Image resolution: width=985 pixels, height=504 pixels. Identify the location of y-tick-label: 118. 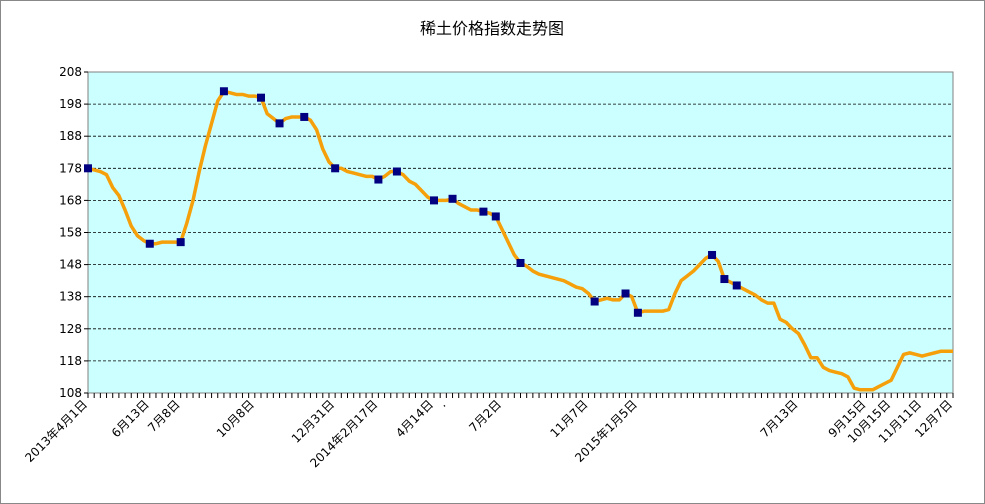
(70, 361).